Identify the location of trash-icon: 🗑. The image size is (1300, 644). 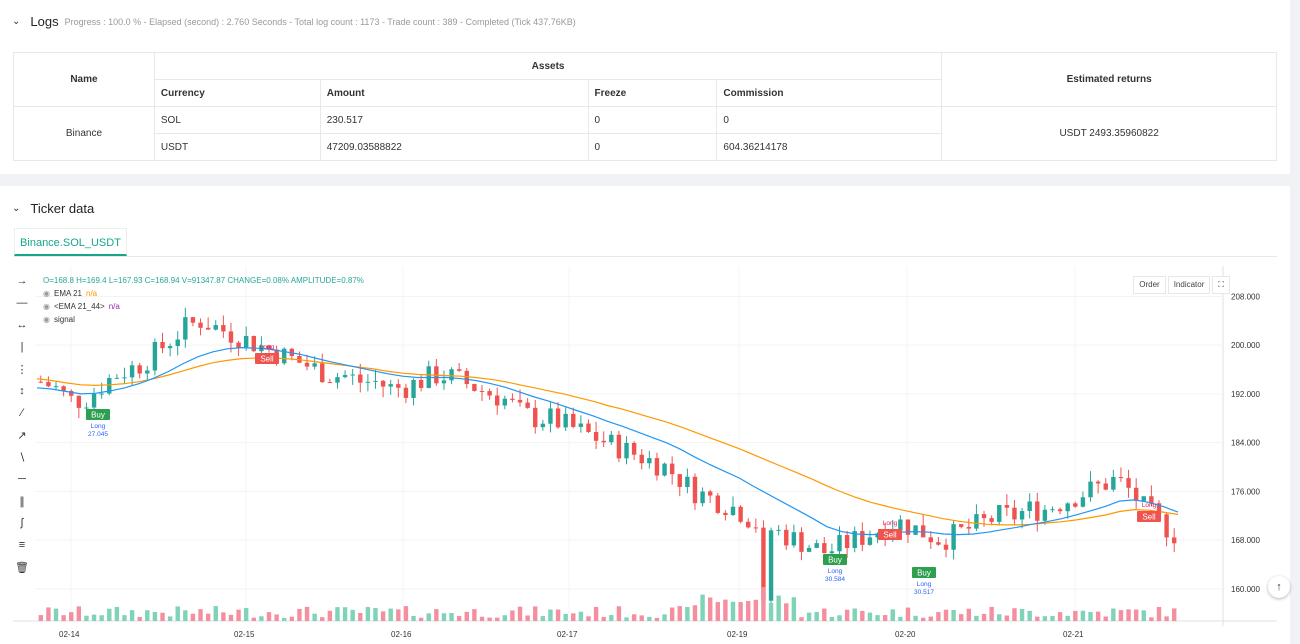
(22, 567).